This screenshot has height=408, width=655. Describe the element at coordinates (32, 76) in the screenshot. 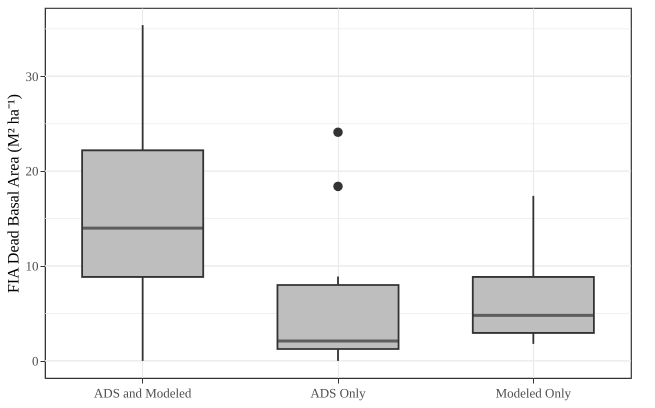

I see `y-tick-label: 30` at that location.